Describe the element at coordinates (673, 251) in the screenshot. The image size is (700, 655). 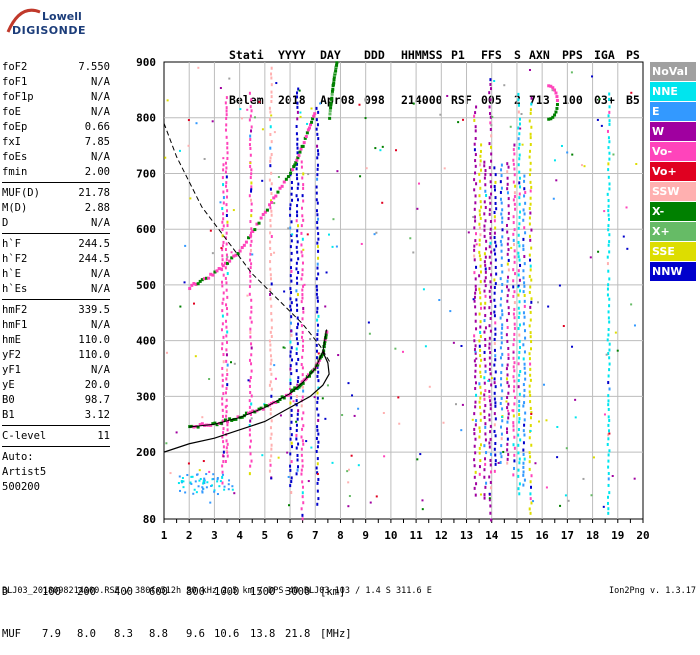
I see `legend-item-sse: SSE` at that location.